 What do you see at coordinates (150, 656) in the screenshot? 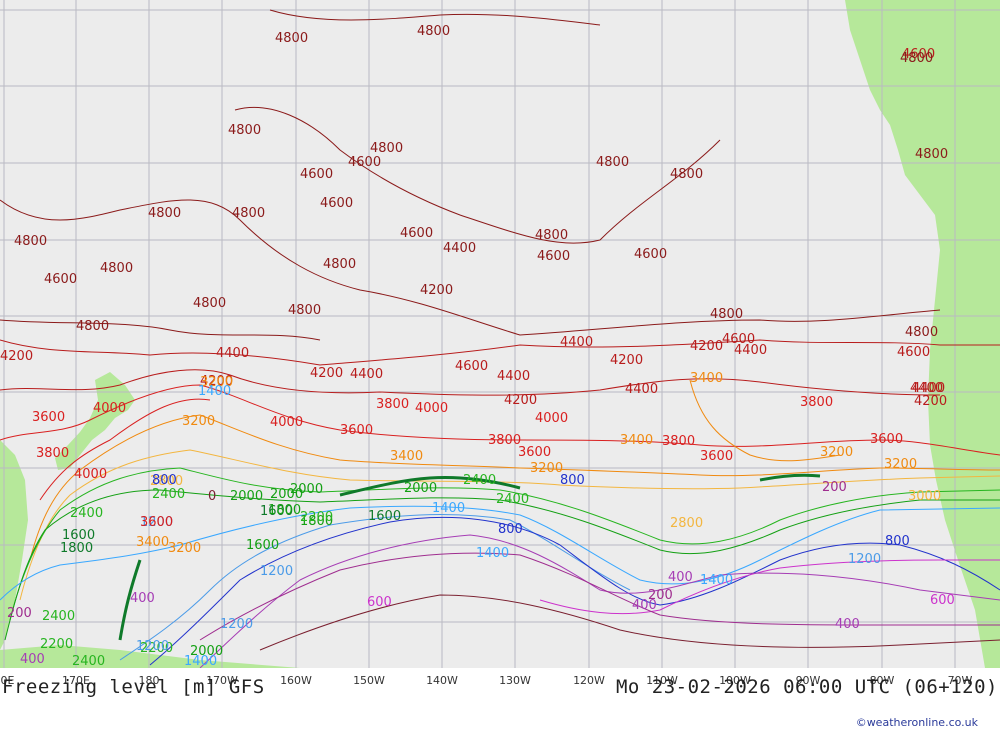
I see `antarctica-land` at bounding box center [150, 656].